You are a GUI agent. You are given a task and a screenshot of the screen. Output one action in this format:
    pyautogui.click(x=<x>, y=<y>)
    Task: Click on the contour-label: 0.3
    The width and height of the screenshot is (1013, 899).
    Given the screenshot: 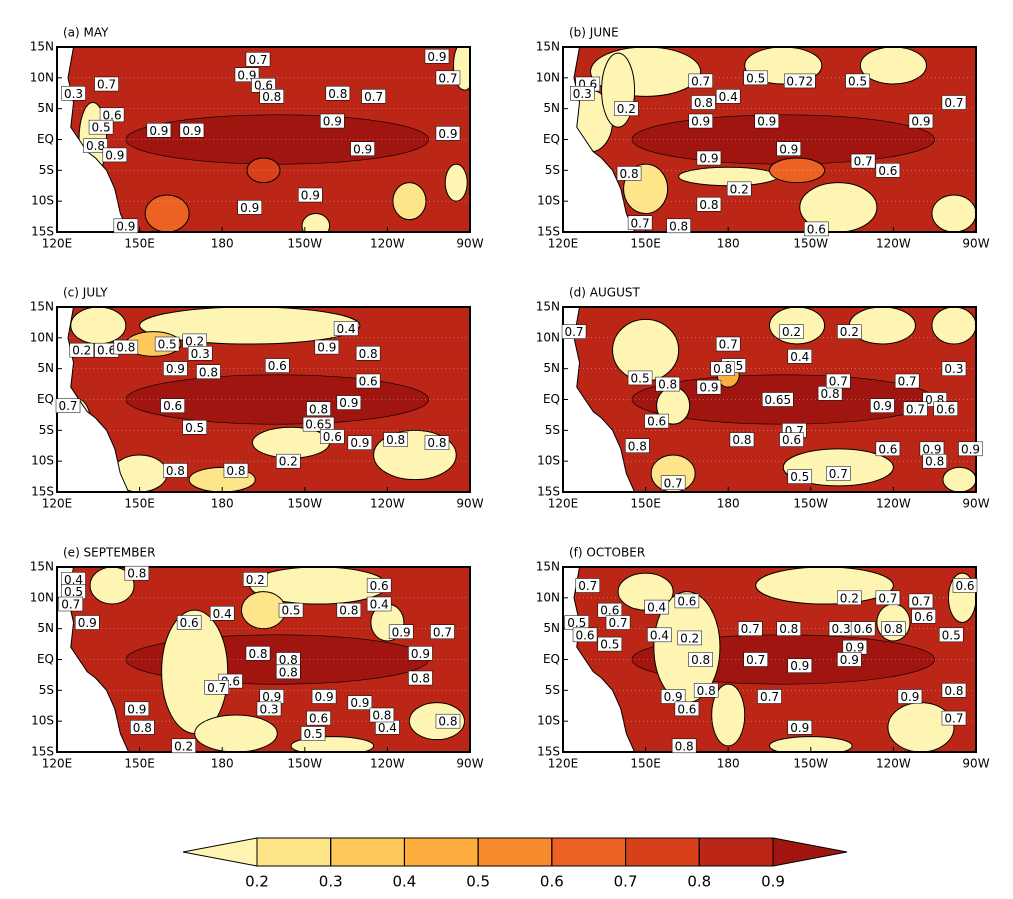 What is the action you would take?
    pyautogui.click(x=841, y=629)
    